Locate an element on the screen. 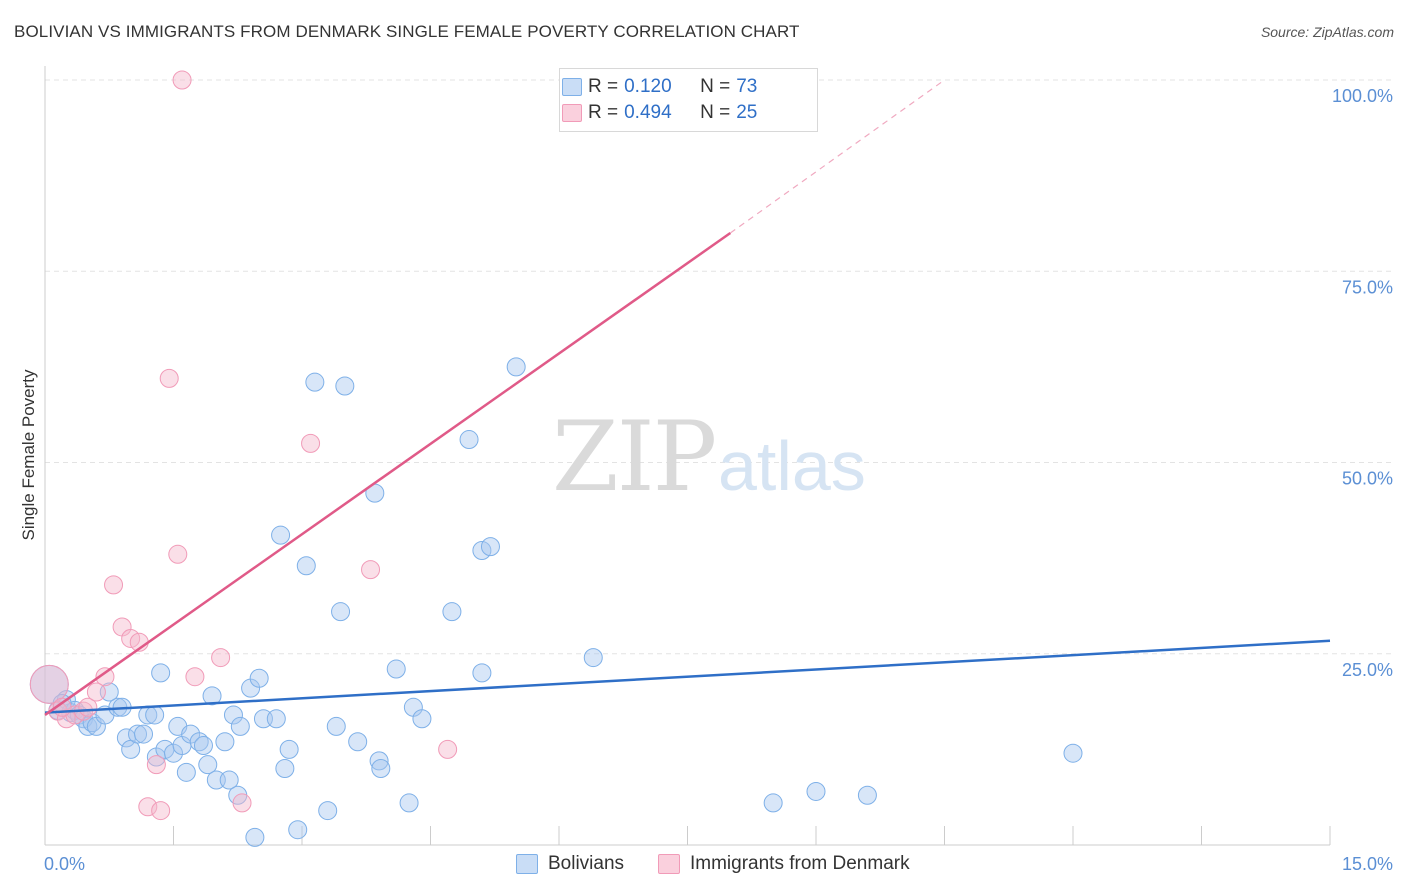 This screenshot has width=1406, height=892. legend-swatch-bolivians is located at coordinates (572, 87).